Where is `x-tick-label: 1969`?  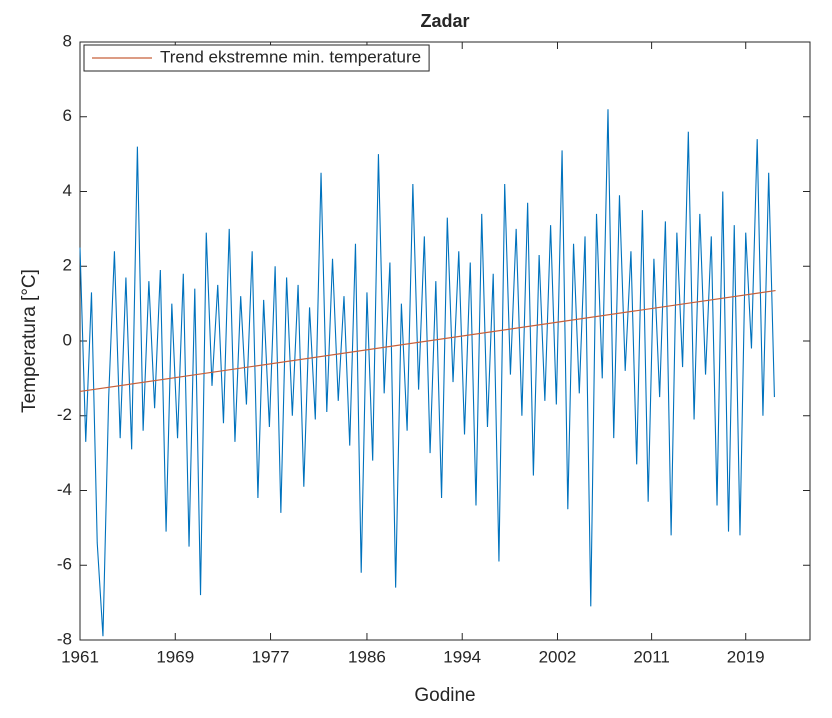
x-tick-label: 1969 is located at coordinates (175, 656).